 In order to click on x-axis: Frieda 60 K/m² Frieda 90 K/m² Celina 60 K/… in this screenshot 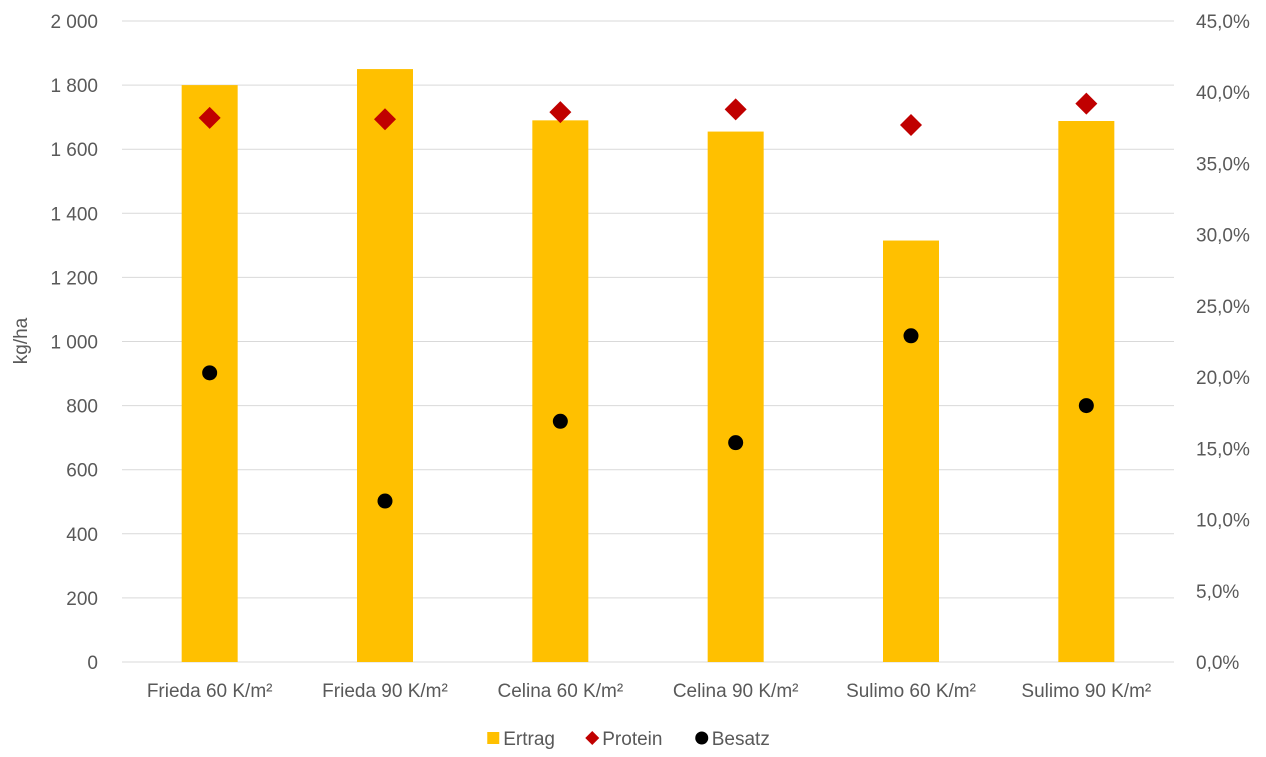, I will do `click(649, 691)`.